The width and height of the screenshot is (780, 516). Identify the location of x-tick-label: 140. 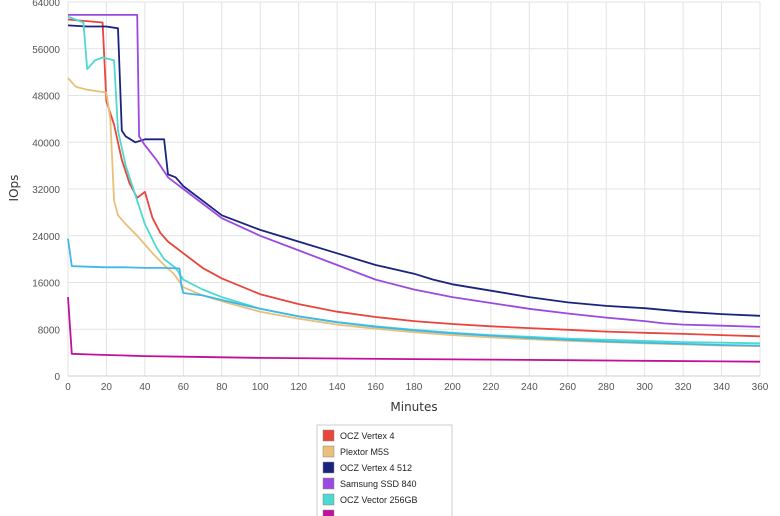
(337, 387).